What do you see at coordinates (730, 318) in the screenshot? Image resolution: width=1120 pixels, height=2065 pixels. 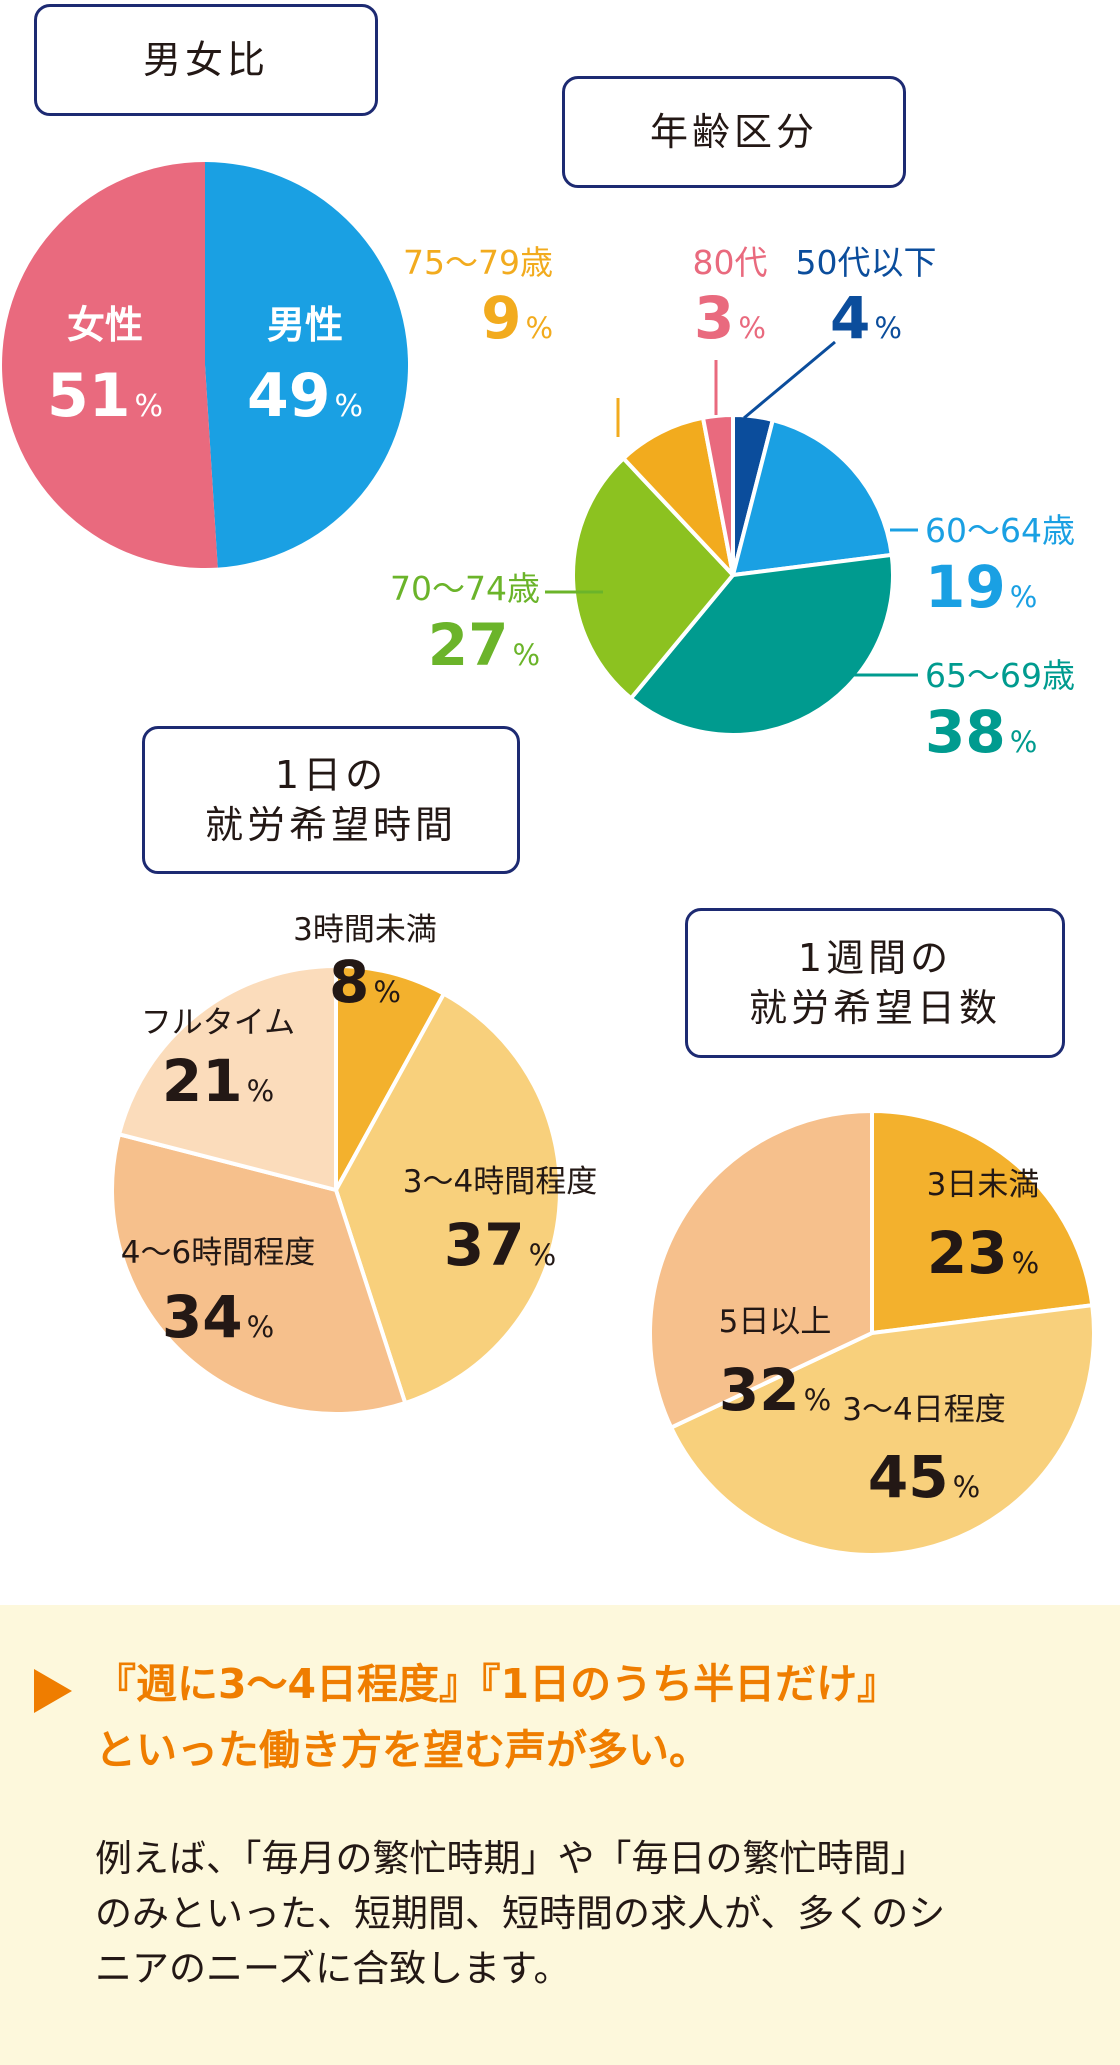 I see `age-pie-value-5: 3%` at bounding box center [730, 318].